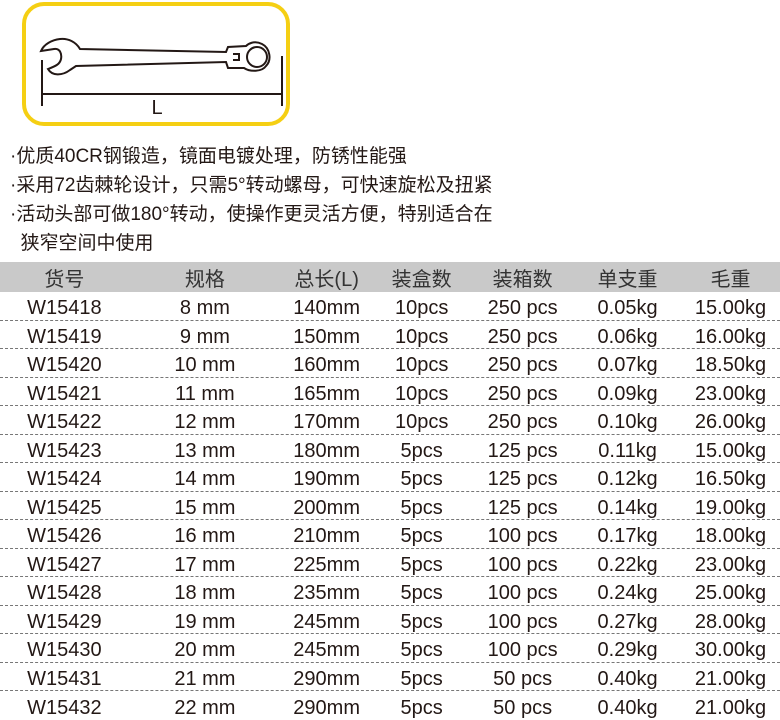 This screenshot has width=780, height=720. I want to click on dimension-label: L, so click(156, 108).